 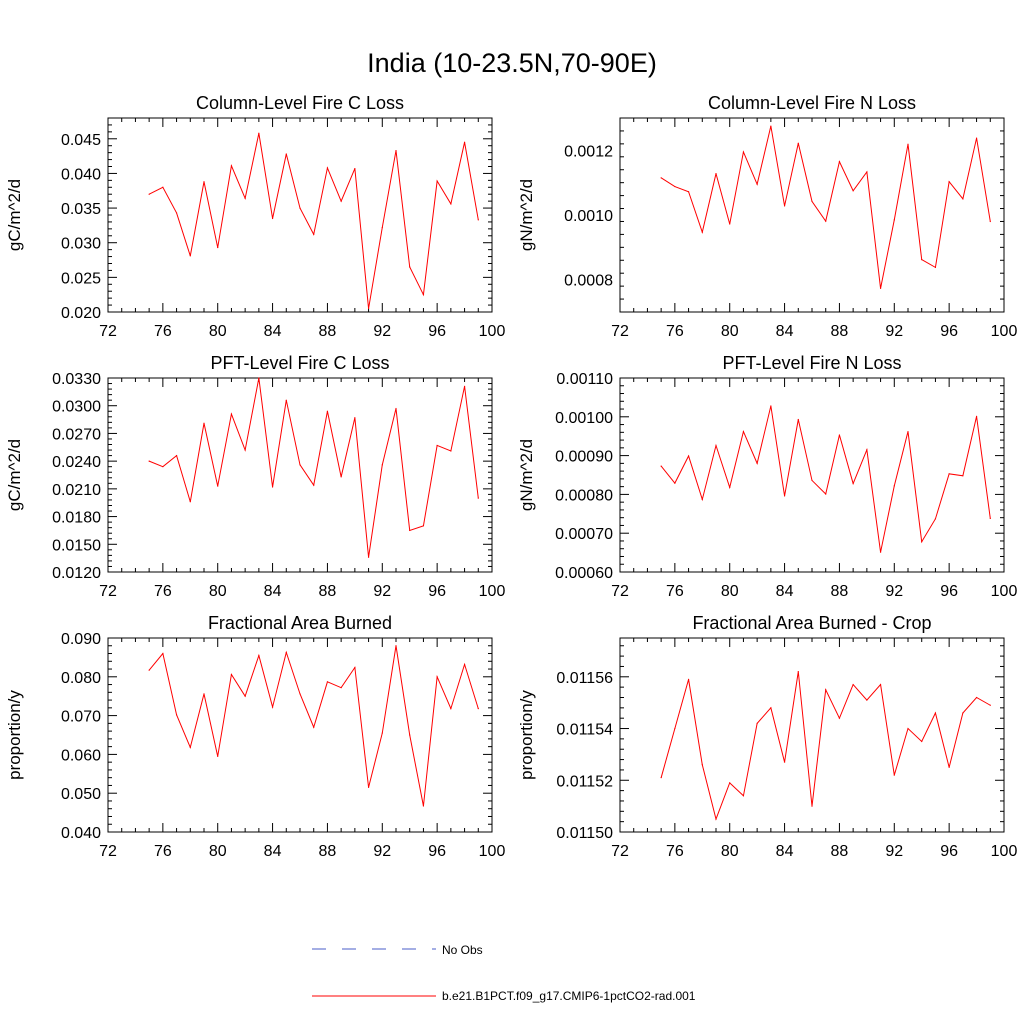 I want to click on y-axis-label: gC/m^2/d, so click(x=14, y=215).